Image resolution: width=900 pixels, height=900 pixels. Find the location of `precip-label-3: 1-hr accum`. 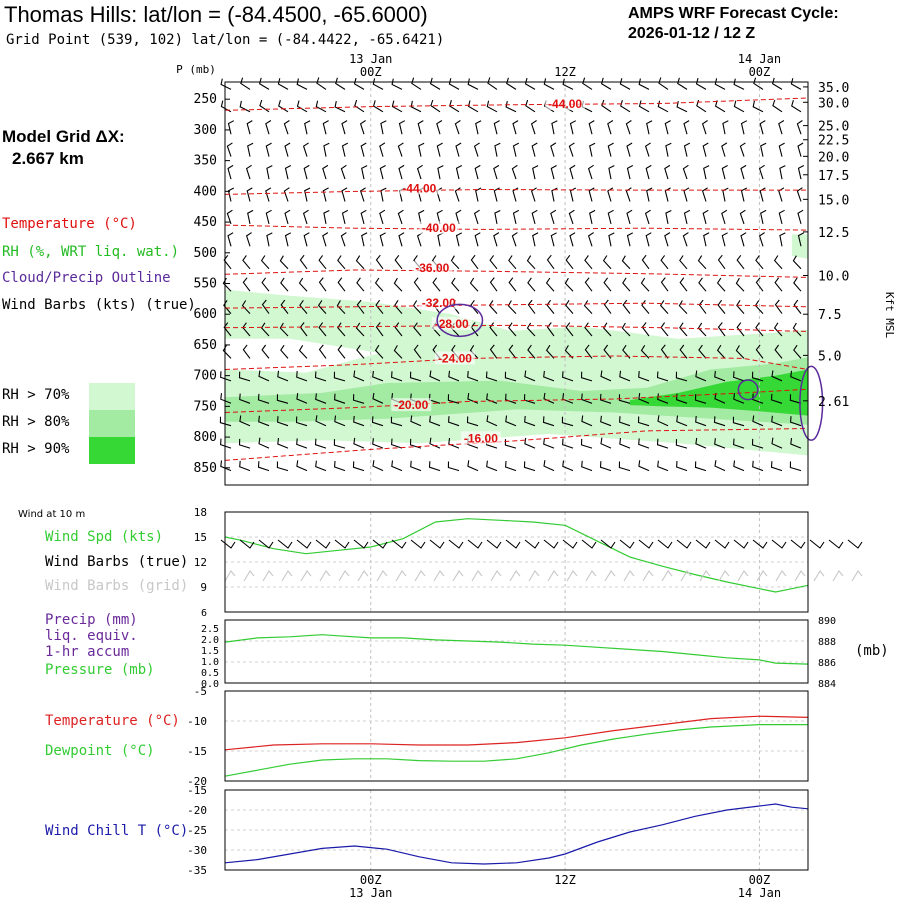

precip-label-3: 1-hr accum is located at coordinates (87, 652).